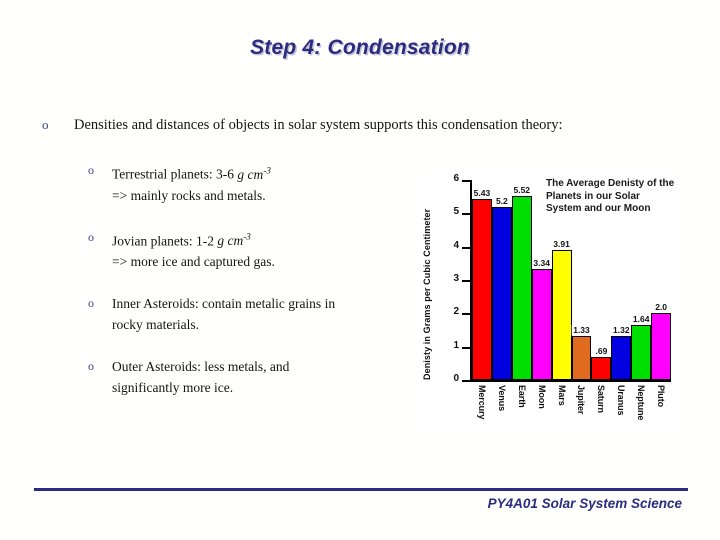 The image size is (720, 540). I want to click on x-axis-category: Saturn, so click(601, 408).